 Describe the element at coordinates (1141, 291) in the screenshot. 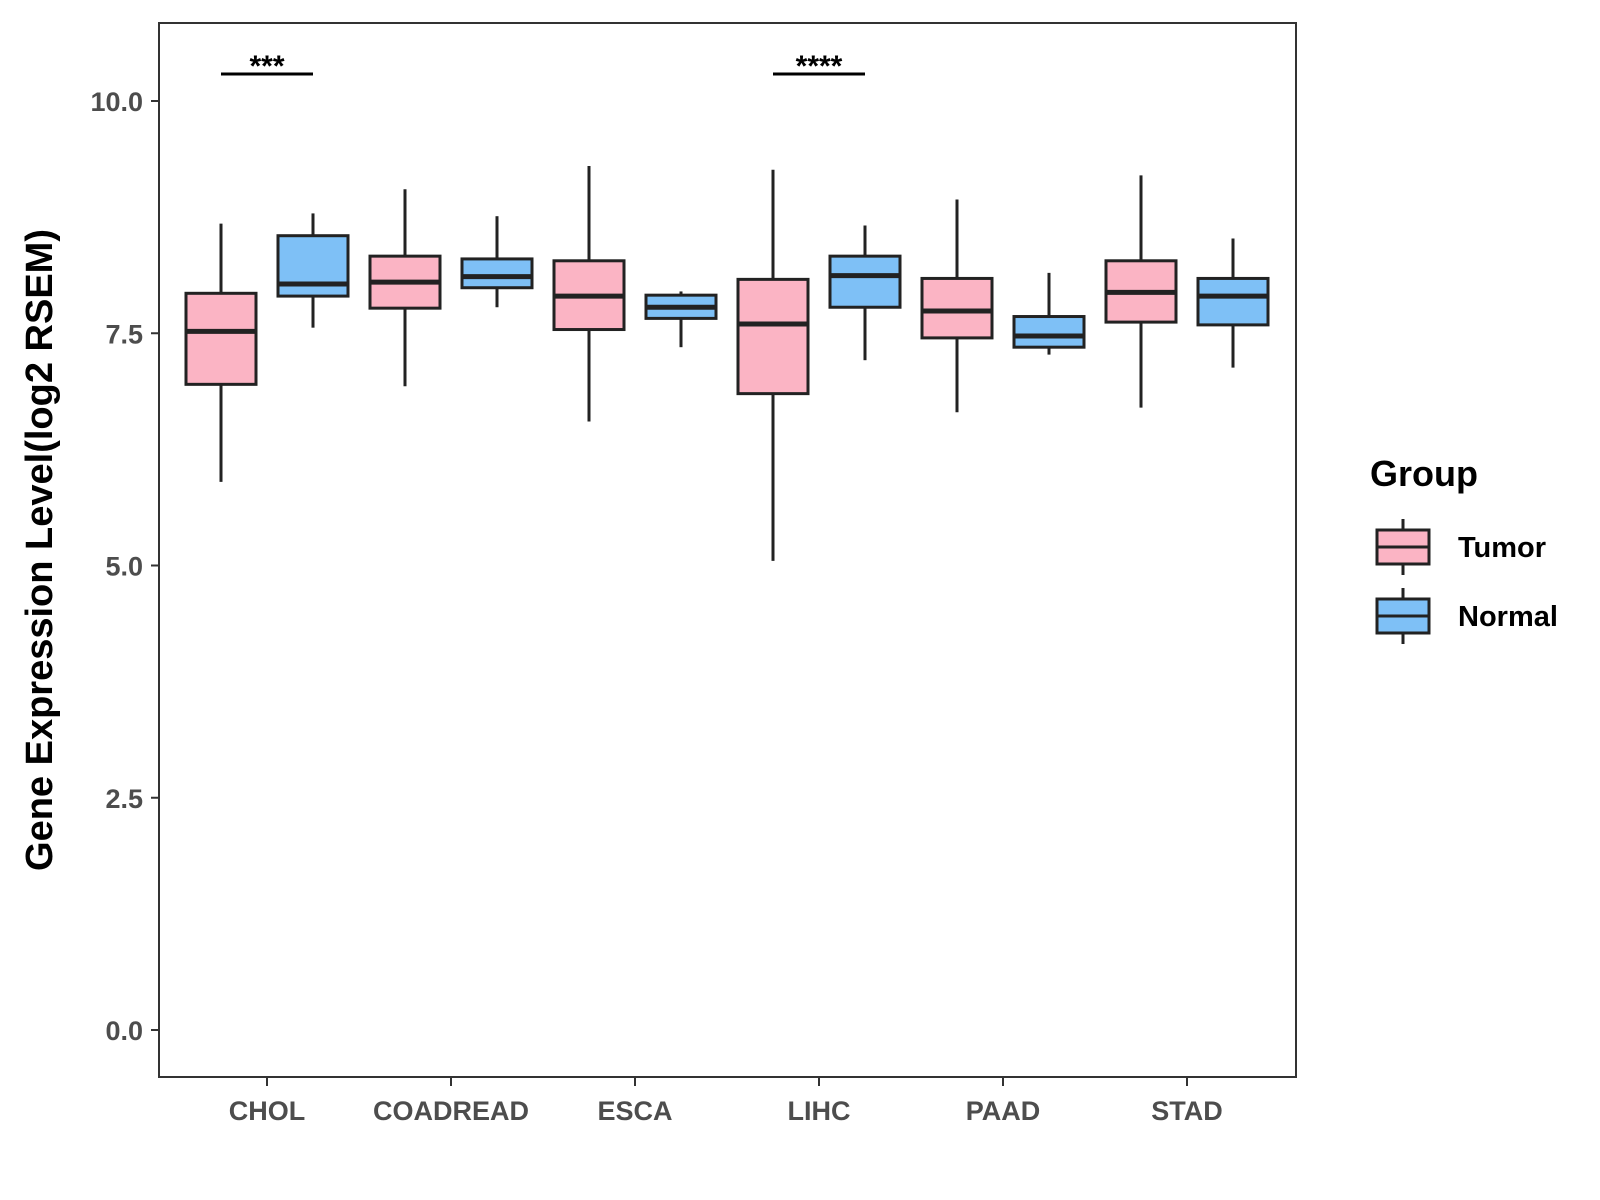

I see `tumor-box-stad` at that location.